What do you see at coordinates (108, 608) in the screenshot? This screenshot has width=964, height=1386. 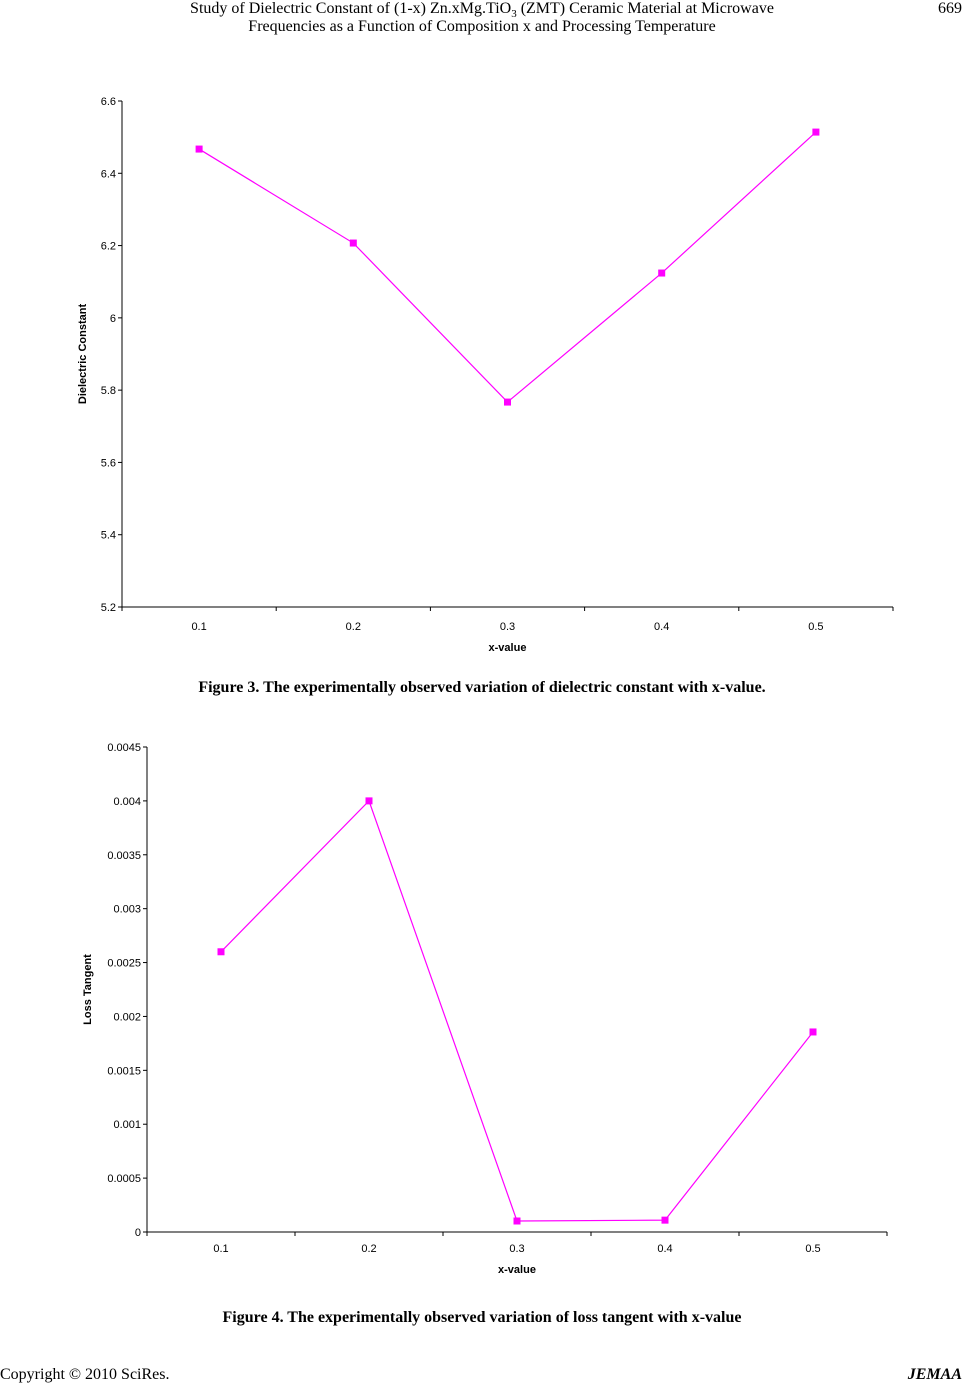 I see `y-tick-label: 5.2` at bounding box center [108, 608].